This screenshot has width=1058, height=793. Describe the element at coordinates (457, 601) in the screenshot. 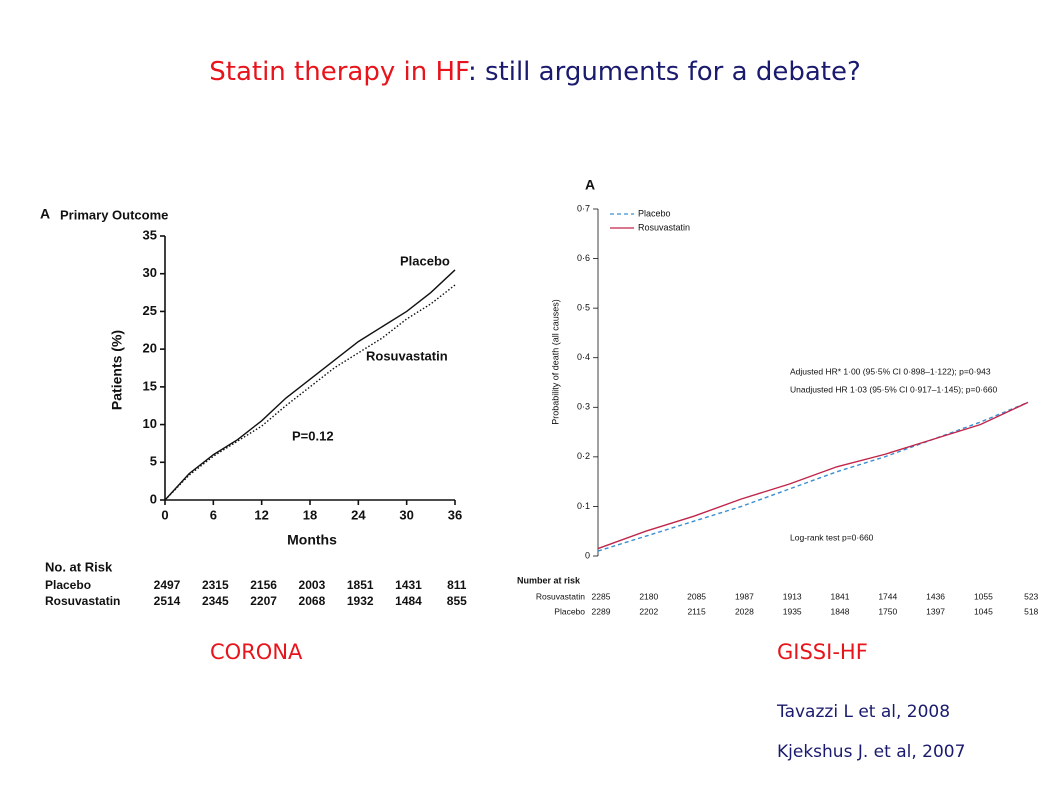

I see `risk-value: 855` at that location.